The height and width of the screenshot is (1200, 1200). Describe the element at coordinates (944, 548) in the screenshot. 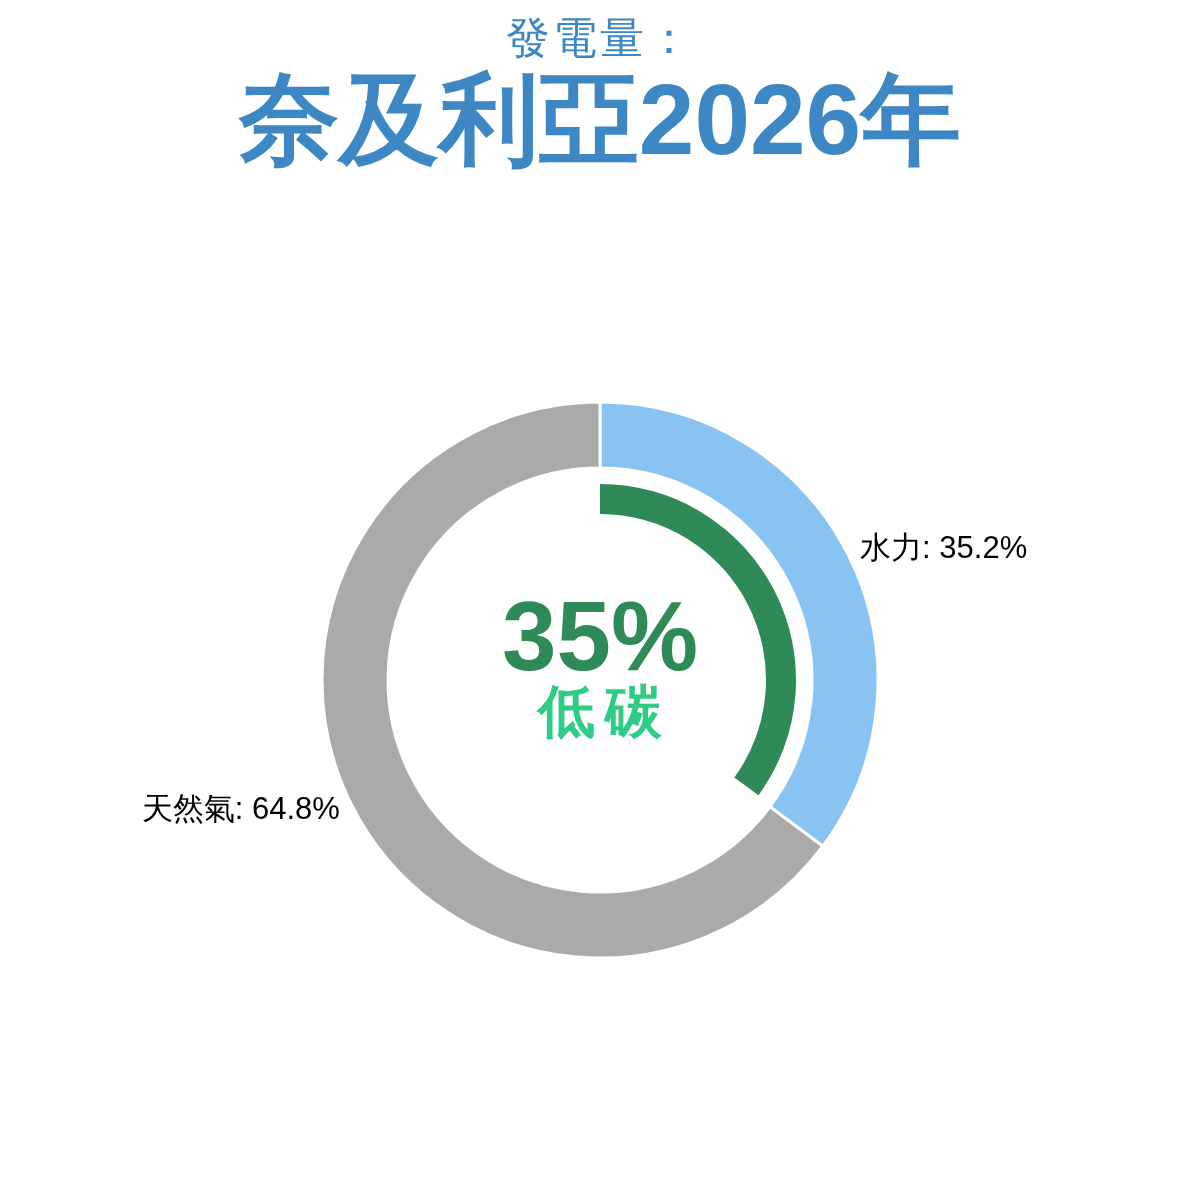

I see `slice-label: 水力: 35.2%` at that location.